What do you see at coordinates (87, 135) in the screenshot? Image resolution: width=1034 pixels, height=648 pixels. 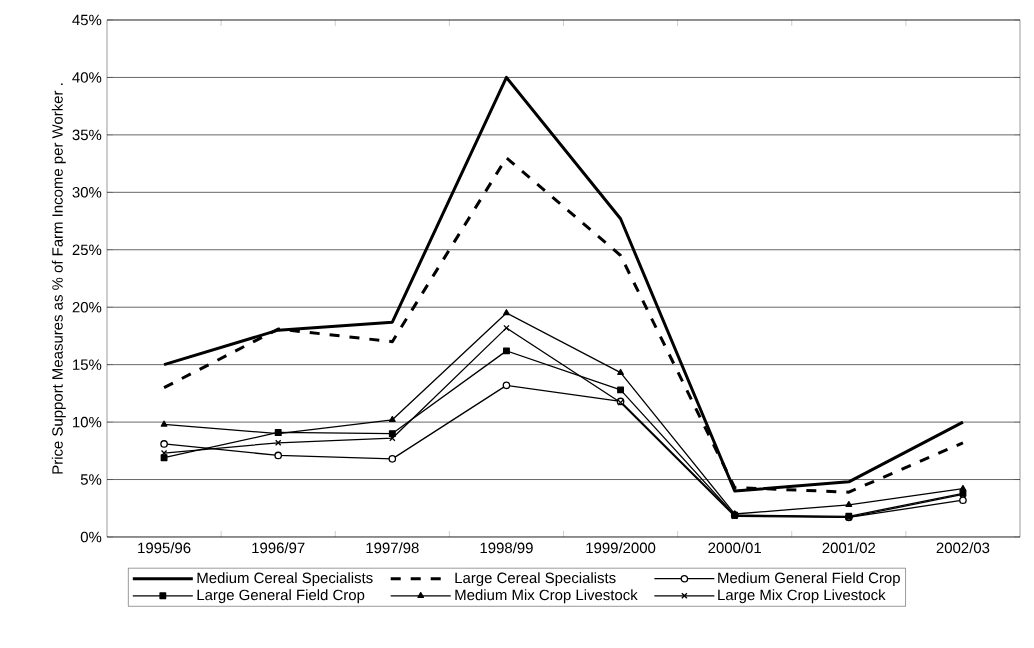 I see `y-tick-label: 35%` at bounding box center [87, 135].